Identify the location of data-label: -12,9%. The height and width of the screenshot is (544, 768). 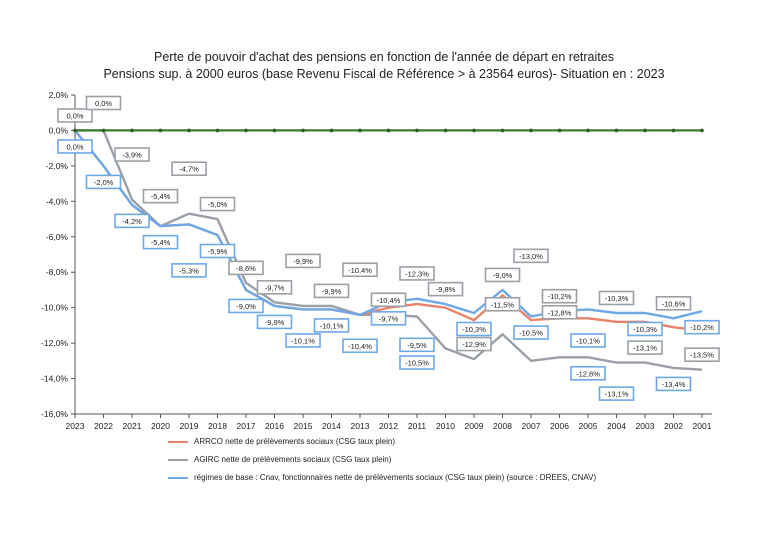
(474, 344).